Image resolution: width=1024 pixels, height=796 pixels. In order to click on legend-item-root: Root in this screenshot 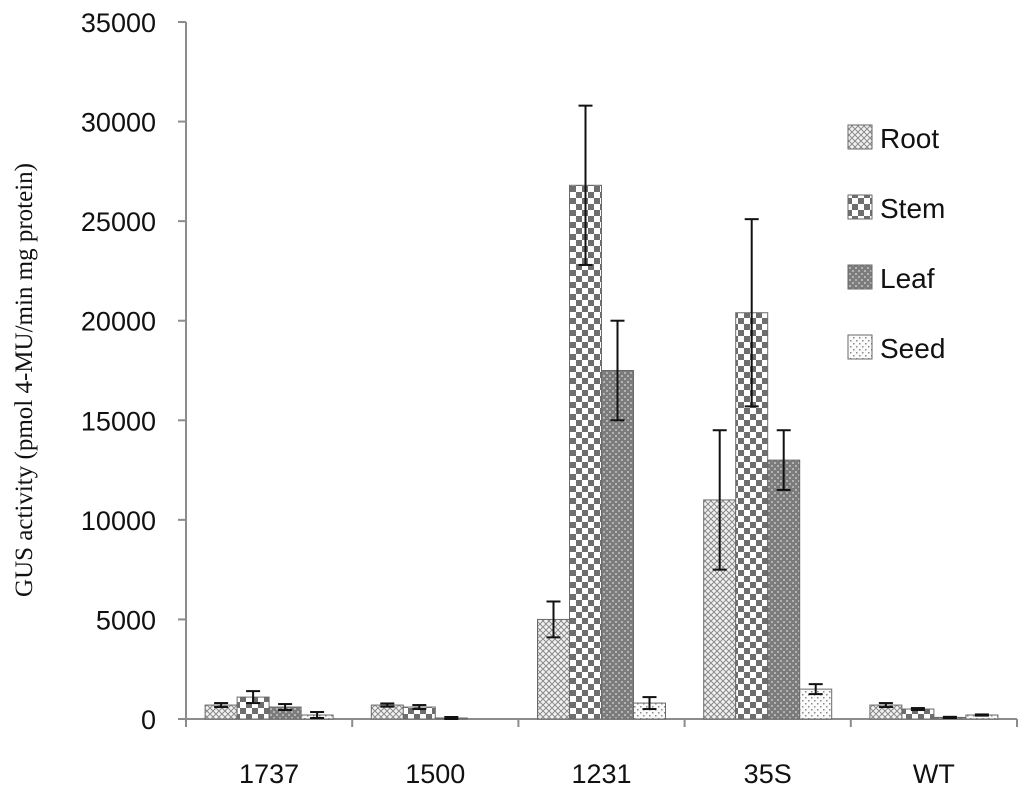, I will do `click(893, 138)`.